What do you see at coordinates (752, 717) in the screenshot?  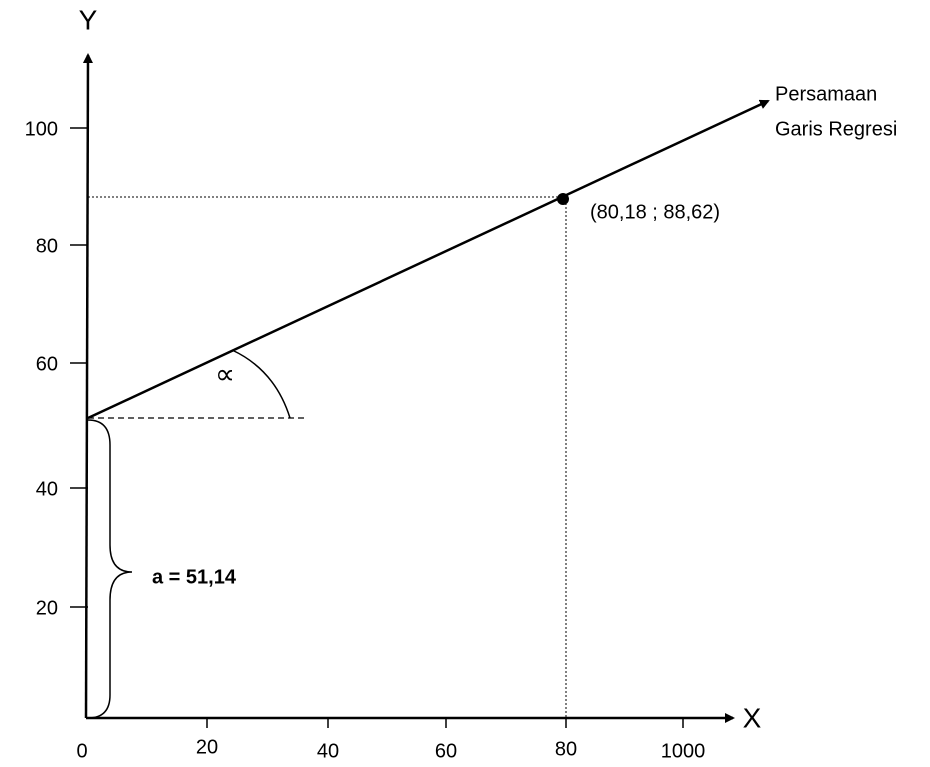 I see `x-axis-label: X` at bounding box center [752, 717].